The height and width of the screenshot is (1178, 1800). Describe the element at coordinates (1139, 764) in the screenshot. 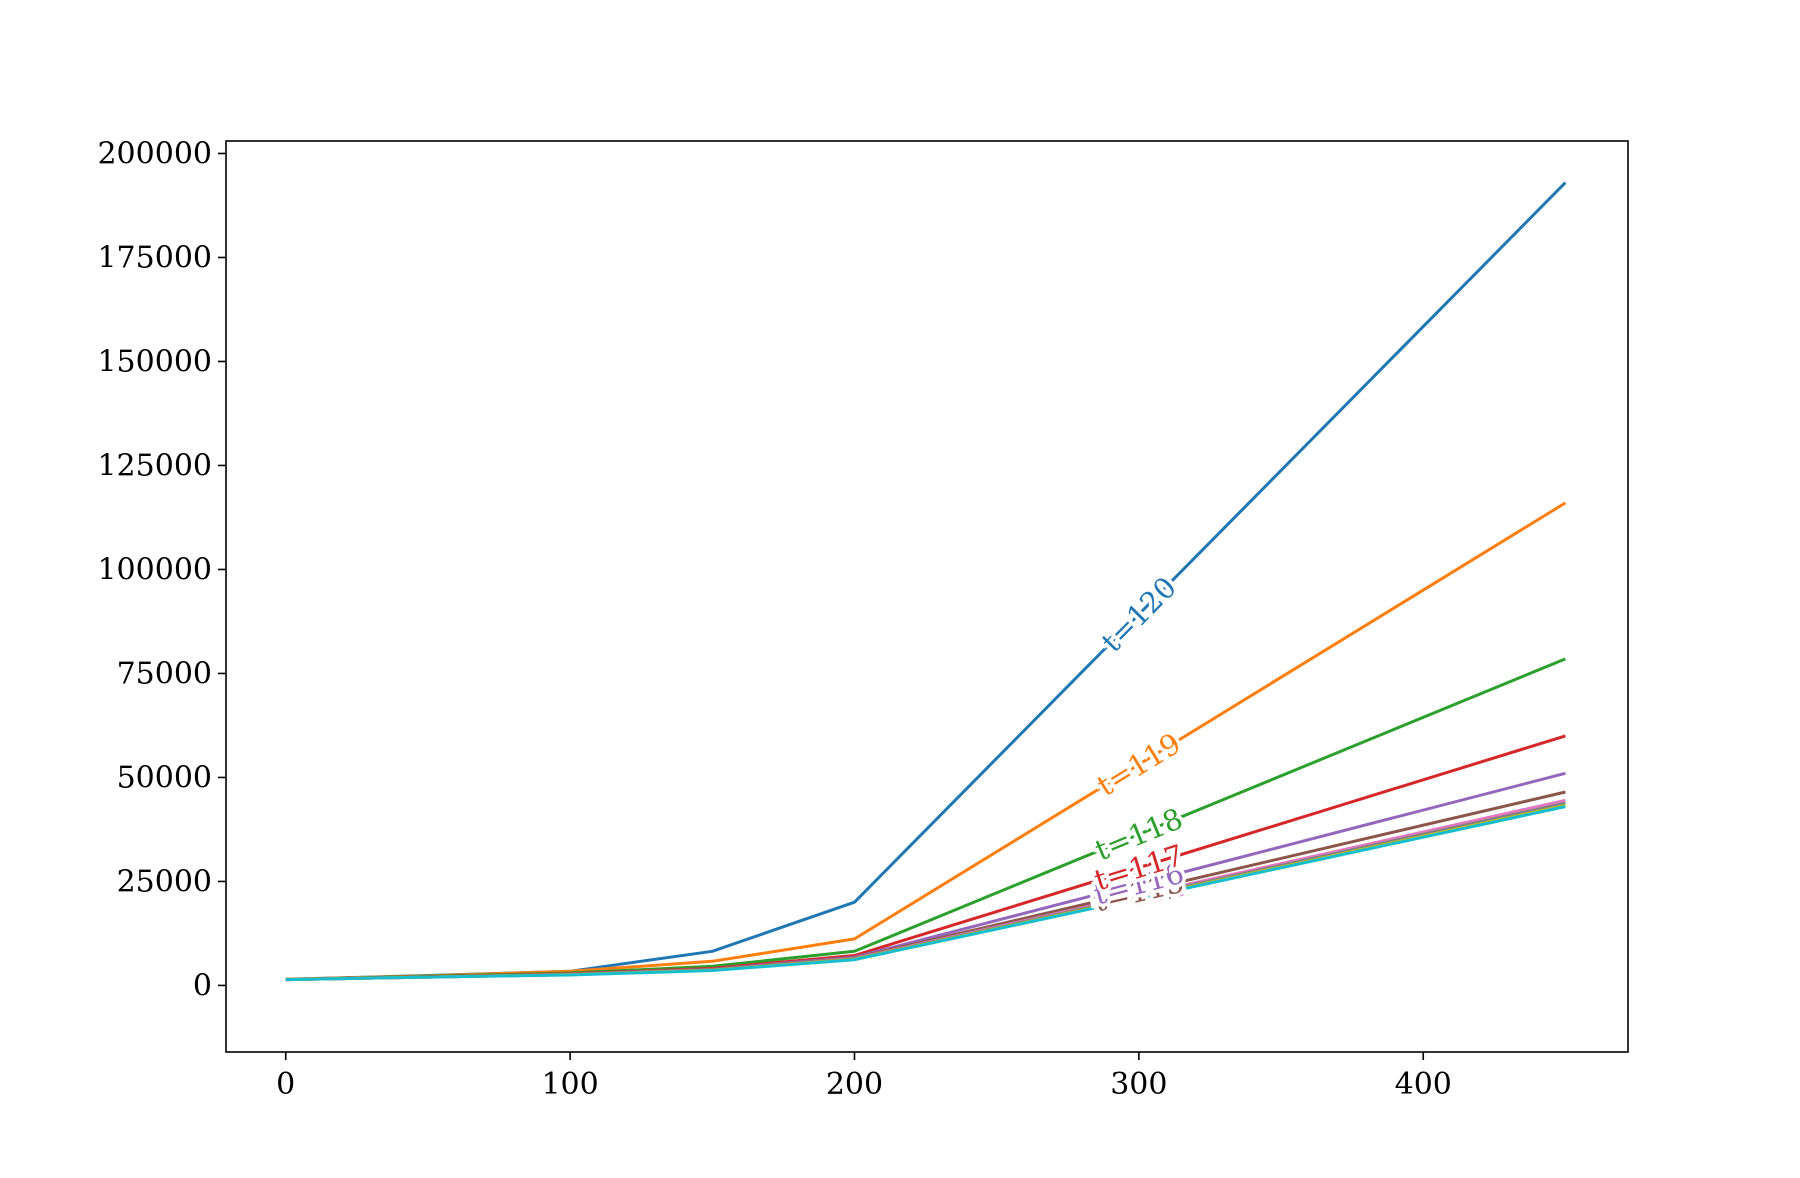

I see `series-label: t=119` at that location.